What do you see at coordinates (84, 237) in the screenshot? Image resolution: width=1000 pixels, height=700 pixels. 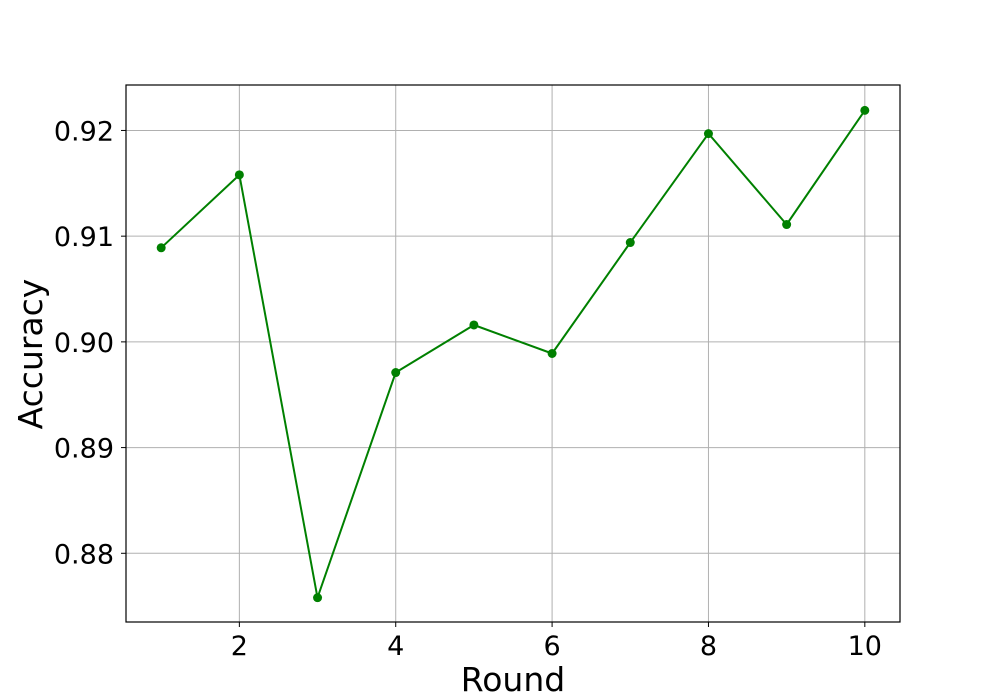 I see `y-tick-label: 0.91` at bounding box center [84, 237].